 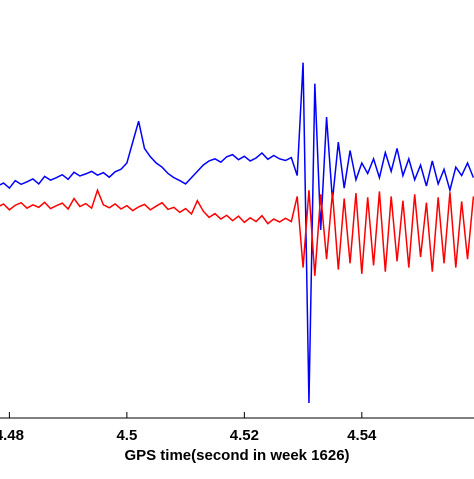 I want to click on x-axis-label: GPS time(second in week 1626), so click(x=236, y=455).